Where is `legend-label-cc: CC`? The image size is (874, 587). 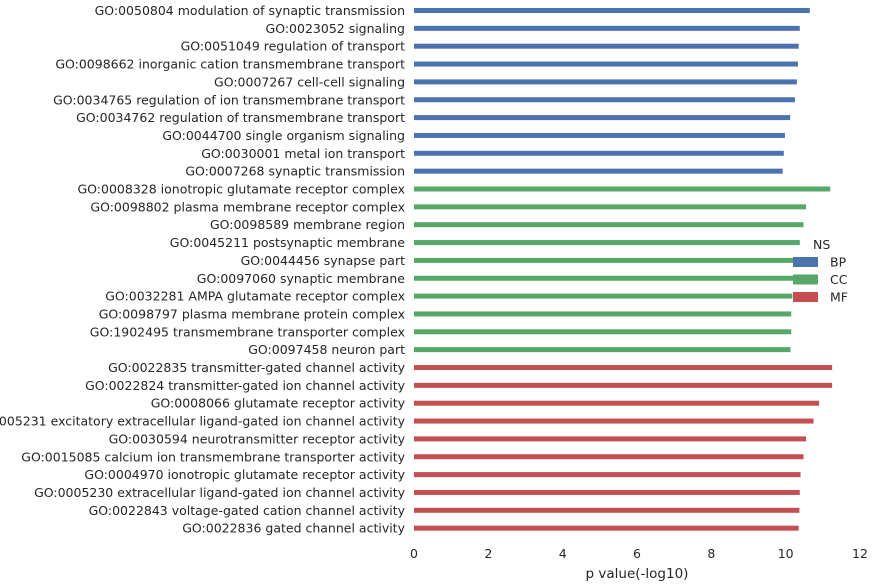 legend-label-cc: CC is located at coordinates (839, 279).